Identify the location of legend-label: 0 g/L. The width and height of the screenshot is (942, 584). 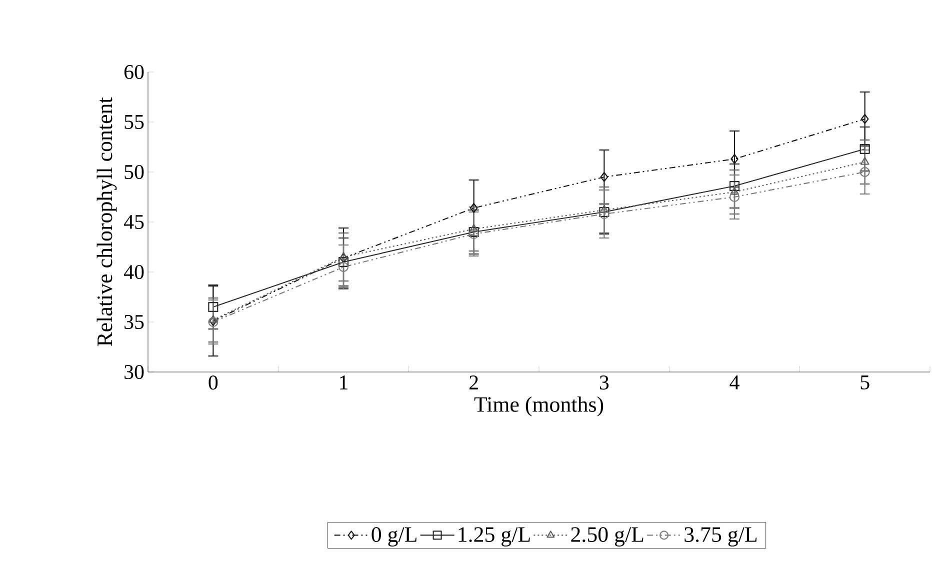
(394, 536).